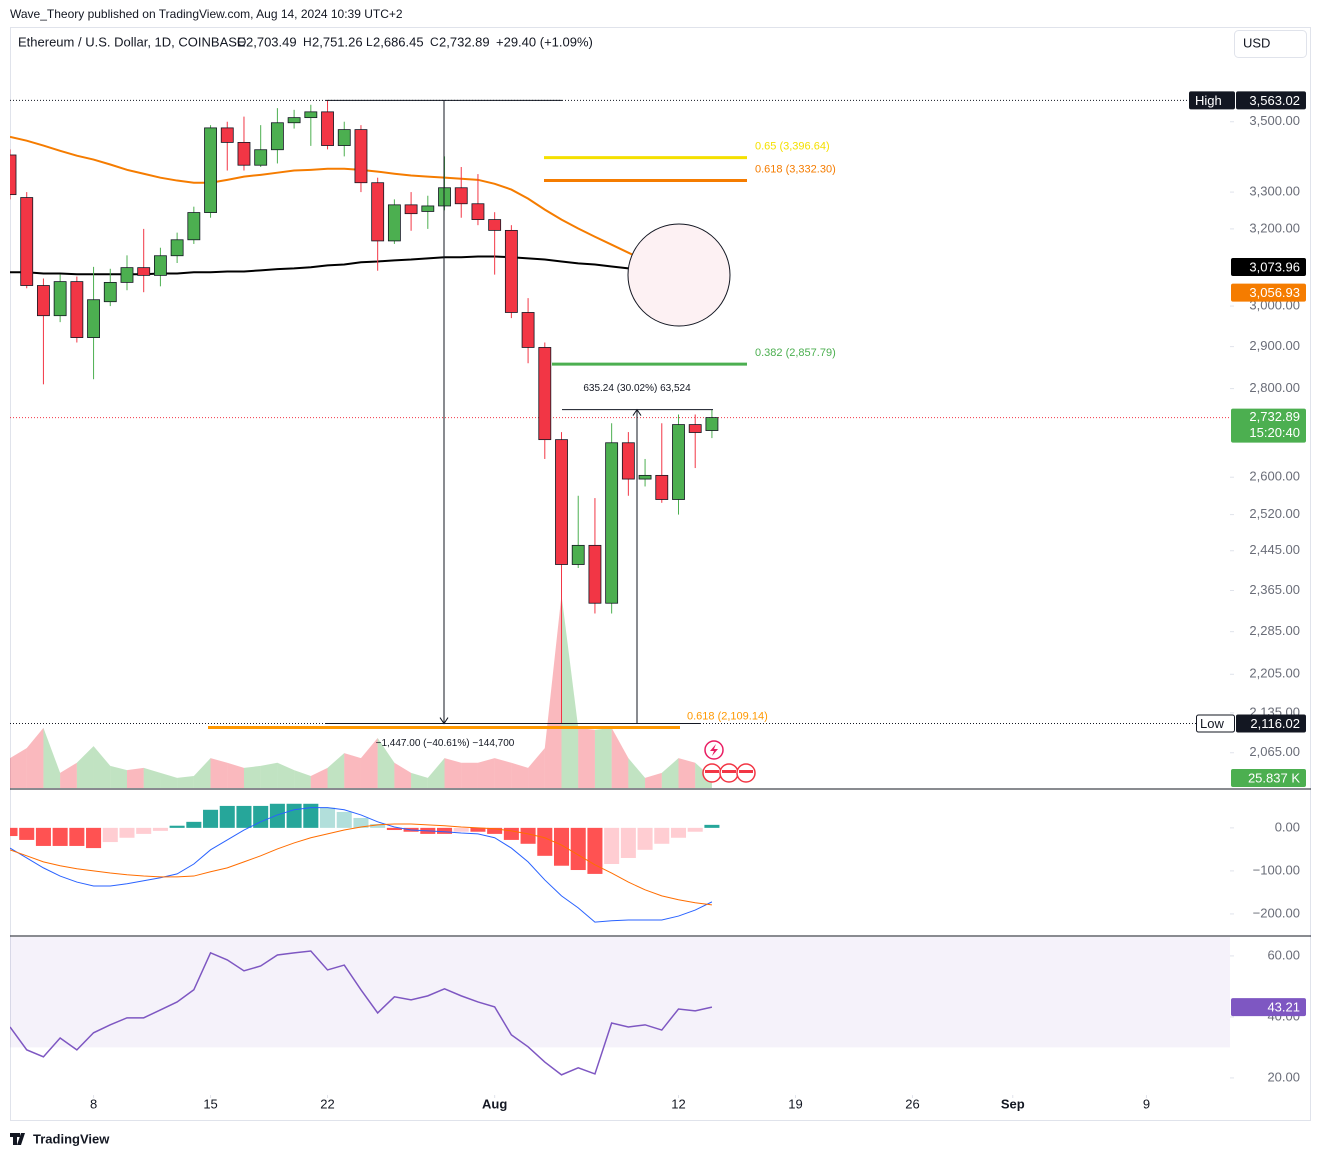 Image resolution: width=1321 pixels, height=1156 pixels. What do you see at coordinates (445, 743) in the screenshot?
I see `measure-label: −1,447.00 (−40.61%) −144,700` at bounding box center [445, 743].